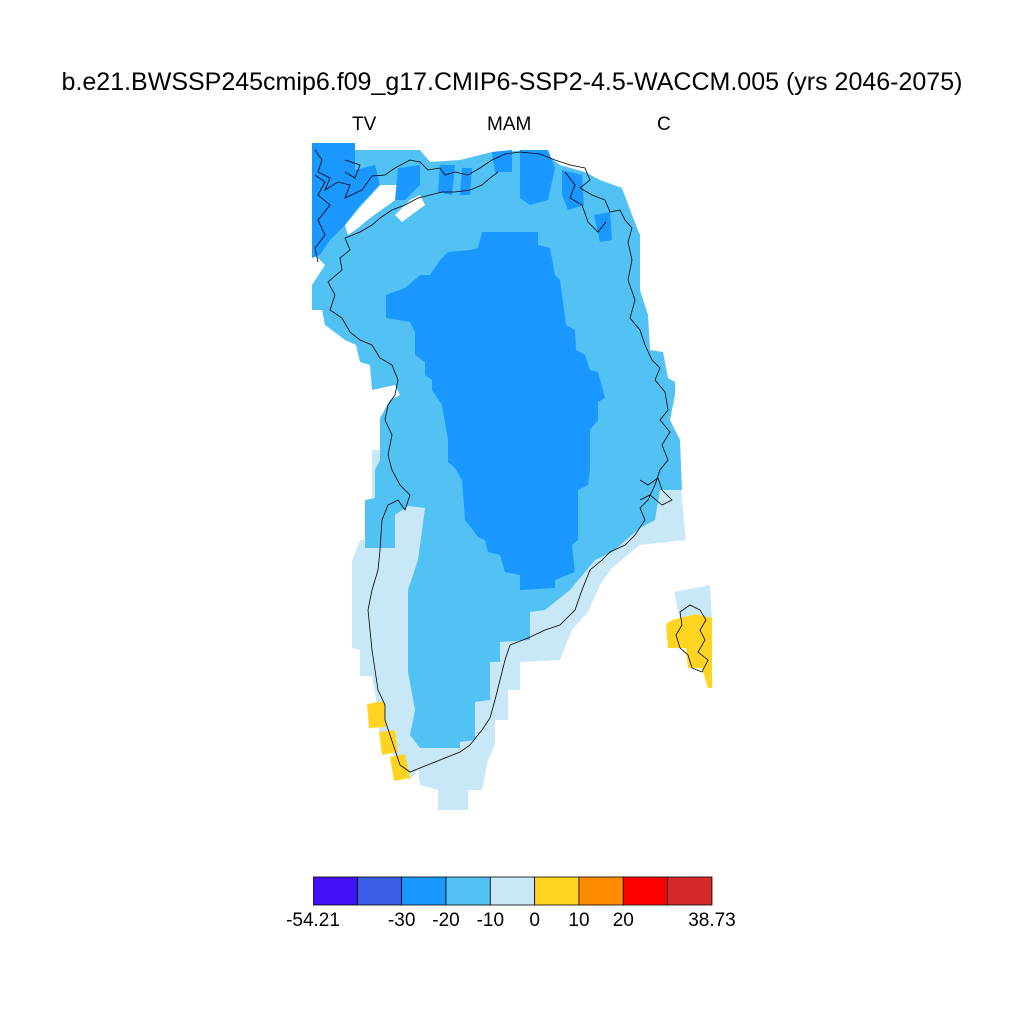 This screenshot has width=1024, height=1024. What do you see at coordinates (313, 920) in the screenshot?
I see `colorbar-tick-label: -54.21` at bounding box center [313, 920].